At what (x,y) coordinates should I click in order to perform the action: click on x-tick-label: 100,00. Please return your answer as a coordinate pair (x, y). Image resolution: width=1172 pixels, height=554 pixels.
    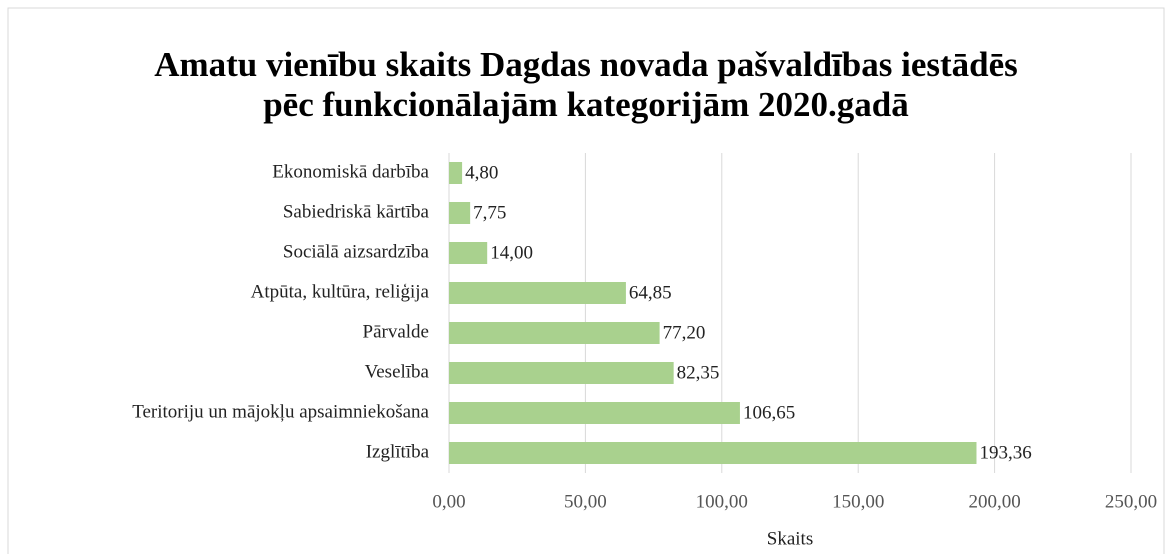
    Looking at the image, I should click on (722, 501).